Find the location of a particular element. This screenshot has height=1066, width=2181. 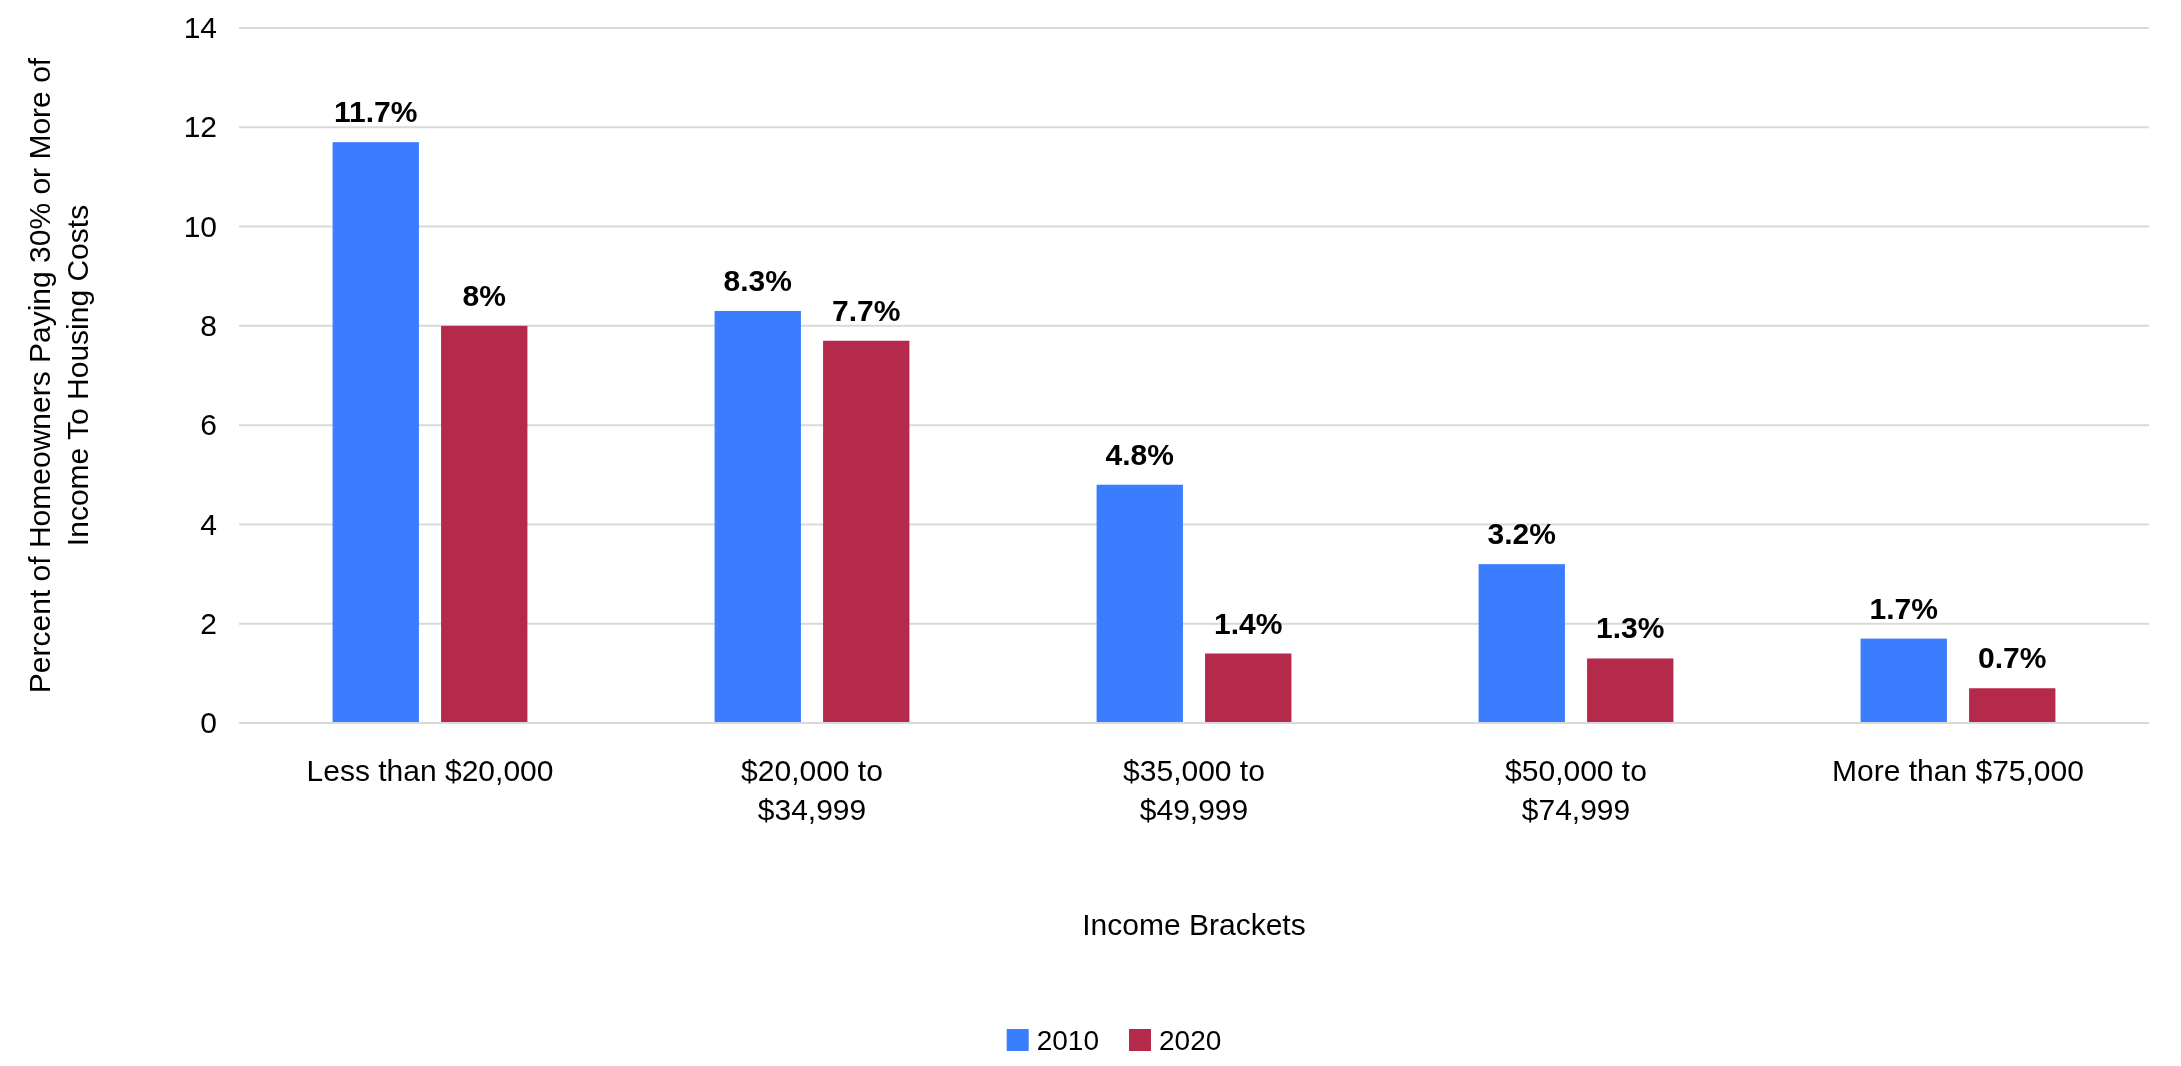

legend-label: 2020 is located at coordinates (1190, 1040).